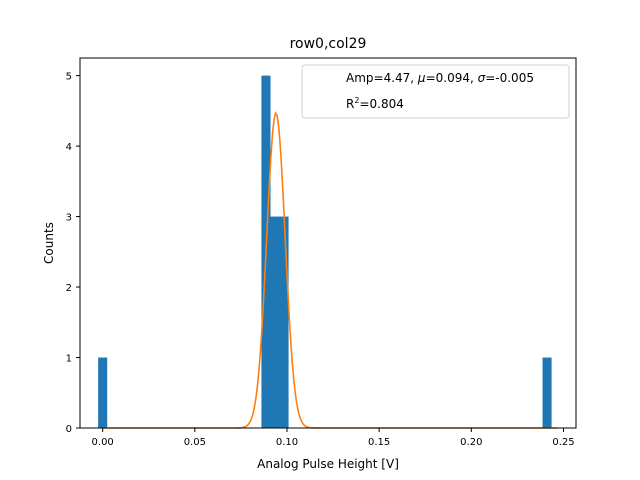  What do you see at coordinates (563, 442) in the screenshot?
I see `x-tick-label: 0.25` at bounding box center [563, 442].